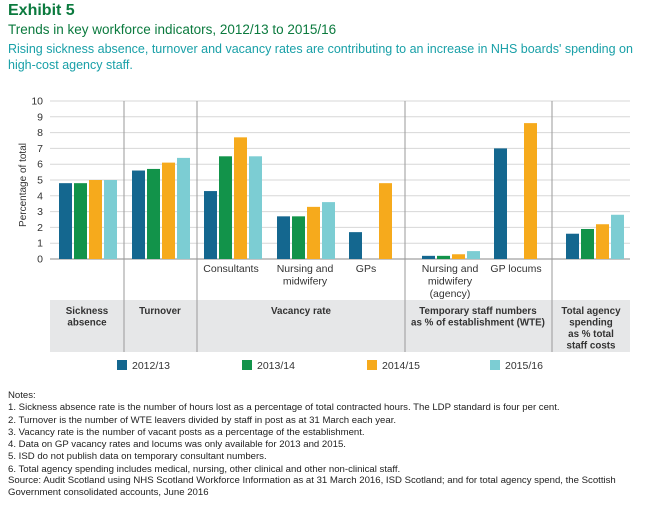  I want to click on y-tick-label: 4, so click(40, 196).